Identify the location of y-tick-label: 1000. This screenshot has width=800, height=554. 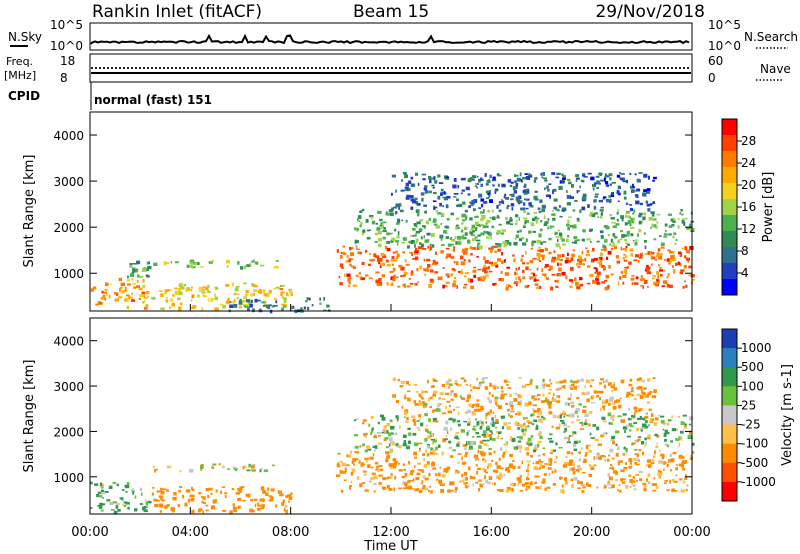
(68, 274).